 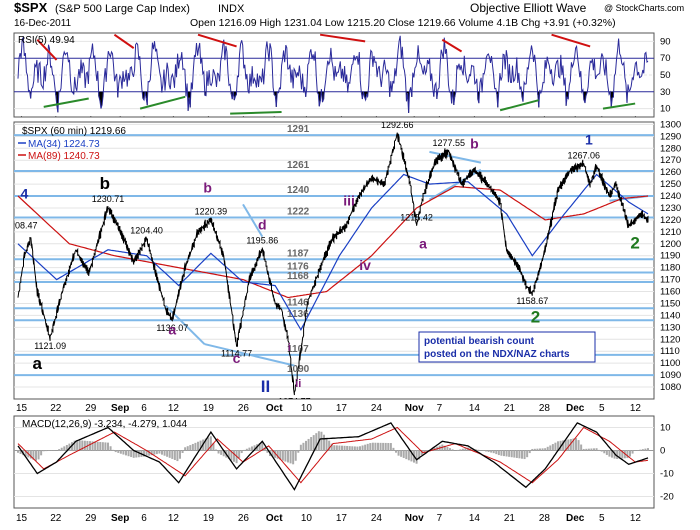 I want to click on brand-label: Objective Elliott Wave, so click(x=528, y=8).